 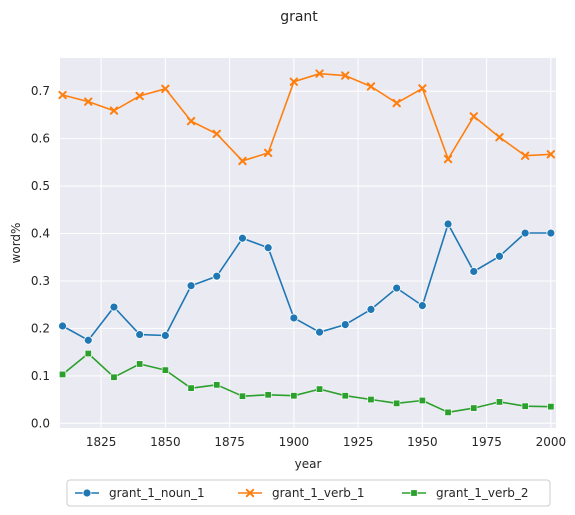 I want to click on x-tick-label: 2000, so click(x=551, y=442).